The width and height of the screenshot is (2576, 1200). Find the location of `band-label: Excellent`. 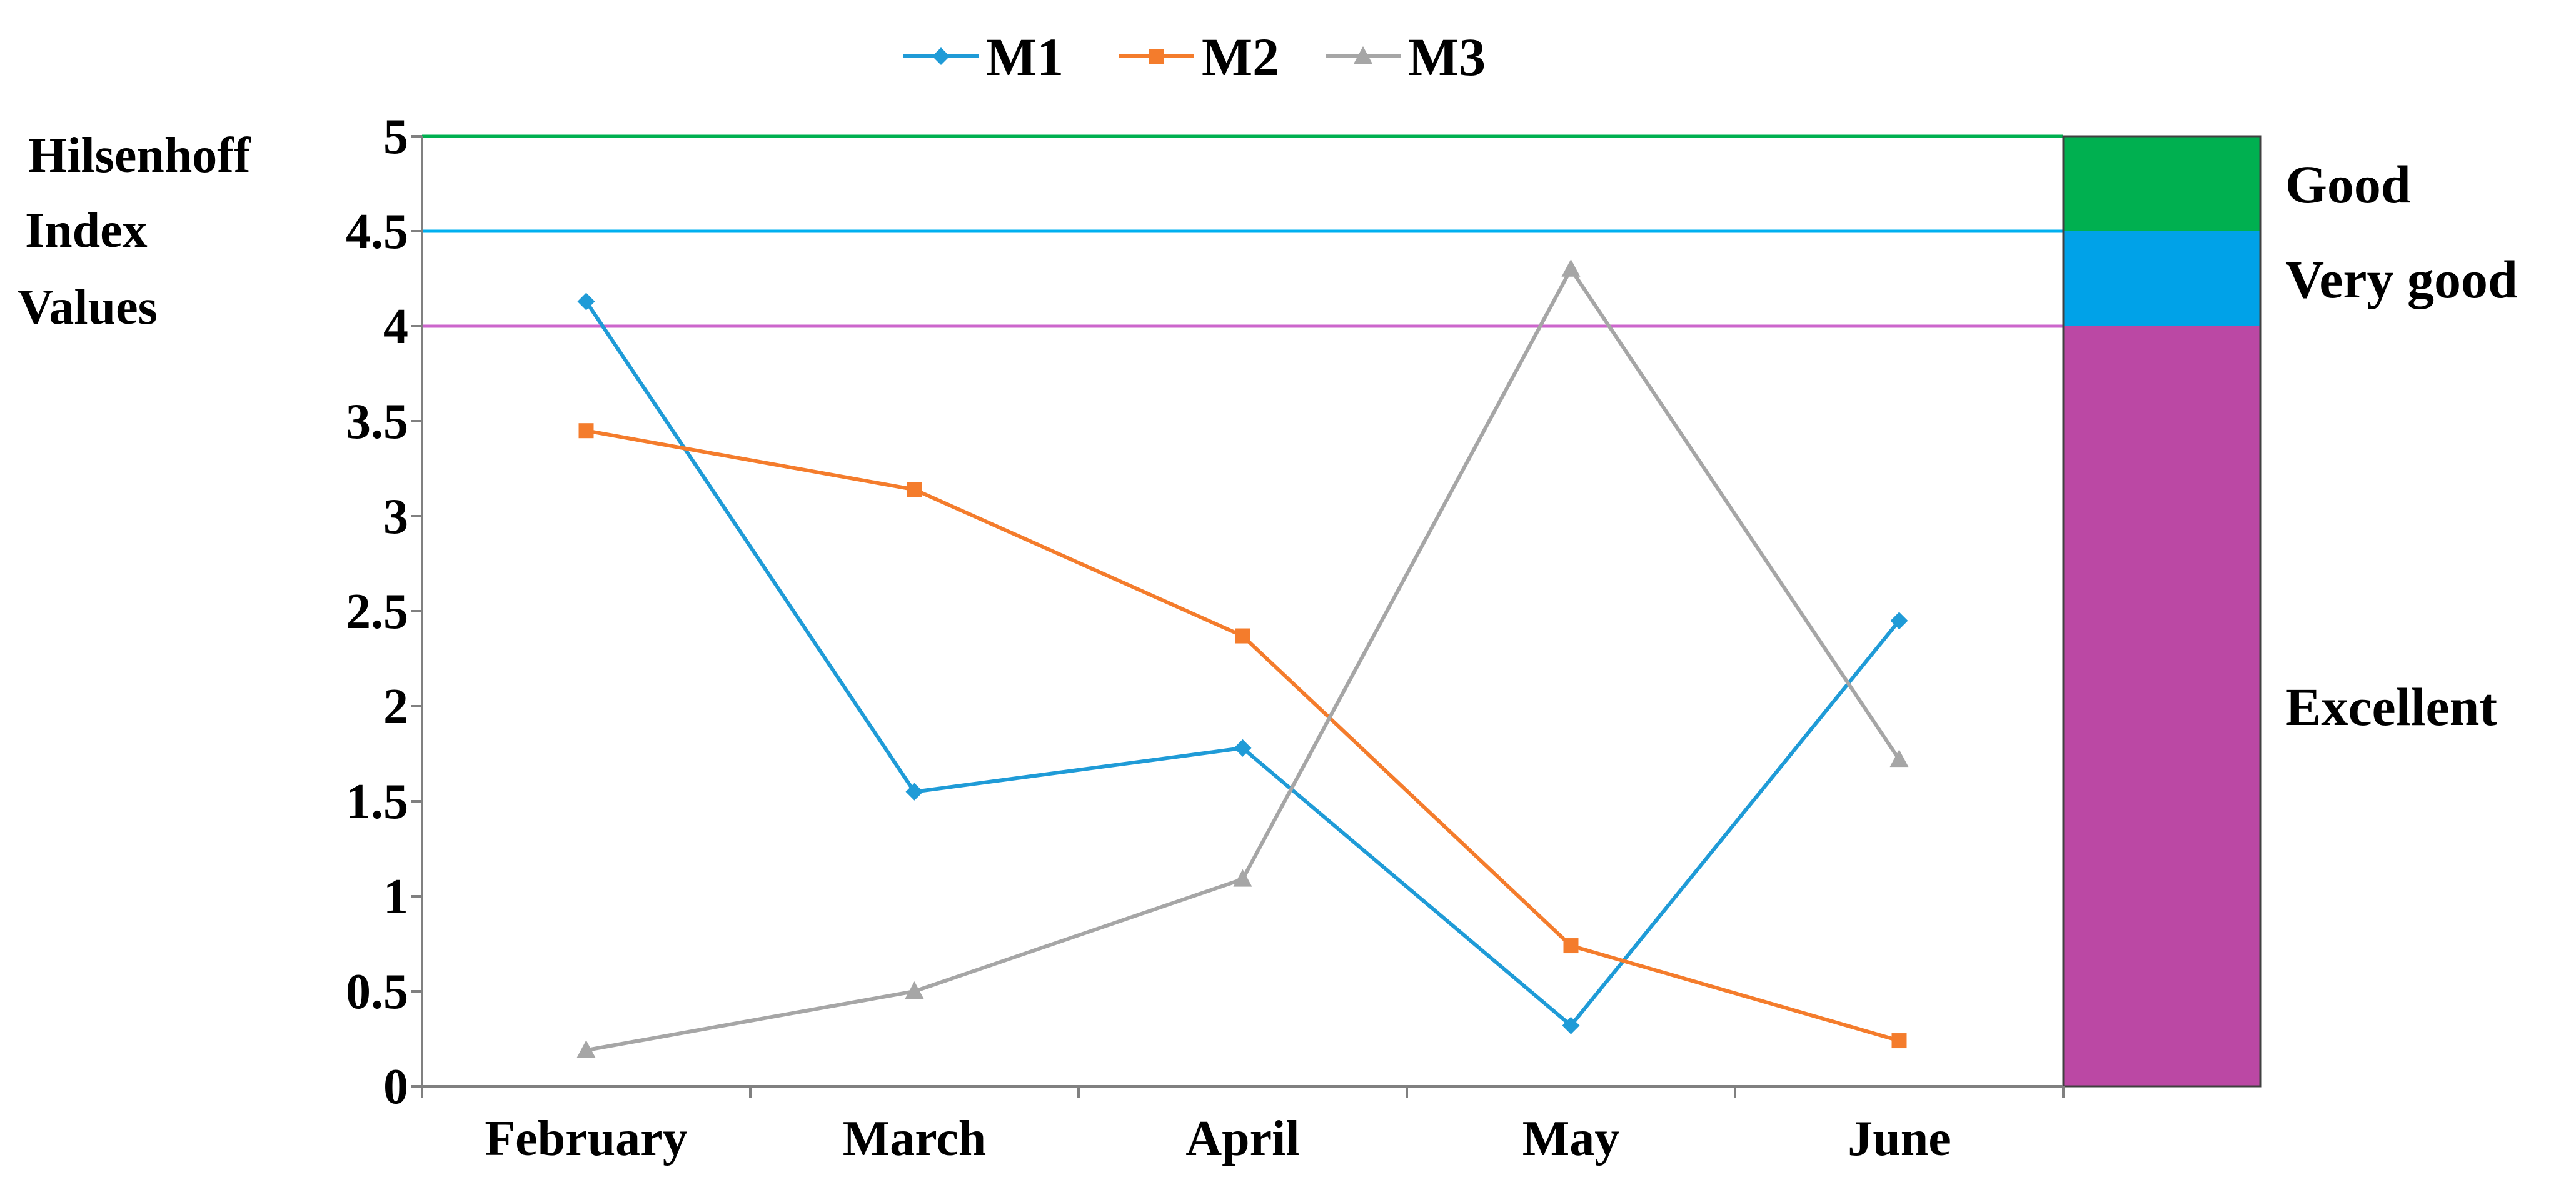

band-label: Excellent is located at coordinates (2391, 707).